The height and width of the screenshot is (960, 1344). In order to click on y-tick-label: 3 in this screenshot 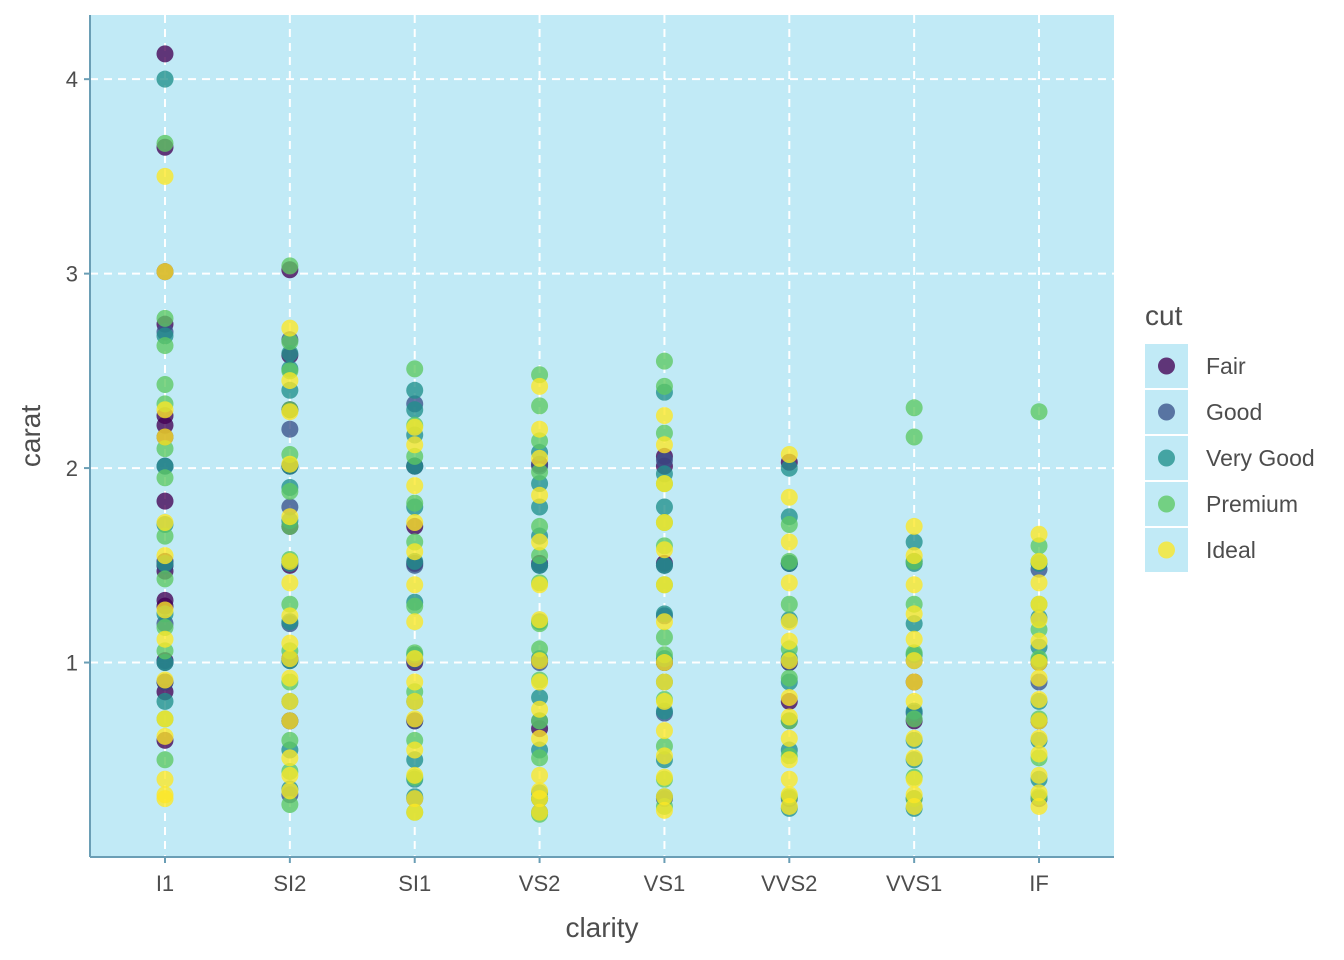, I will do `click(72, 274)`.